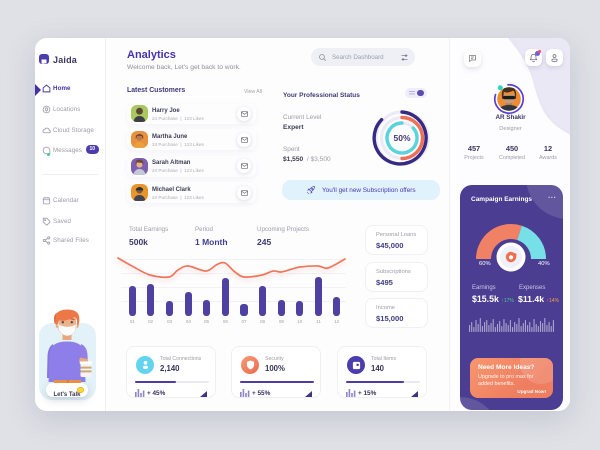 This screenshot has height=450, width=600. What do you see at coordinates (401, 138) in the screenshot?
I see `svg-text: 50%` at bounding box center [401, 138].